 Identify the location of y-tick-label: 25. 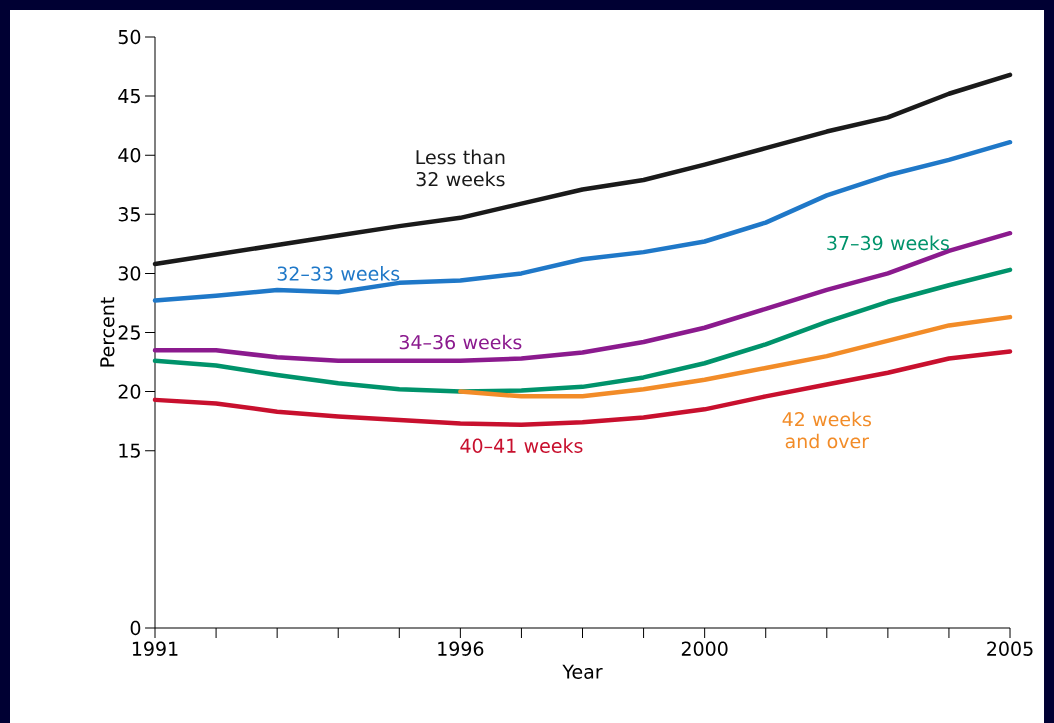
(129, 332).